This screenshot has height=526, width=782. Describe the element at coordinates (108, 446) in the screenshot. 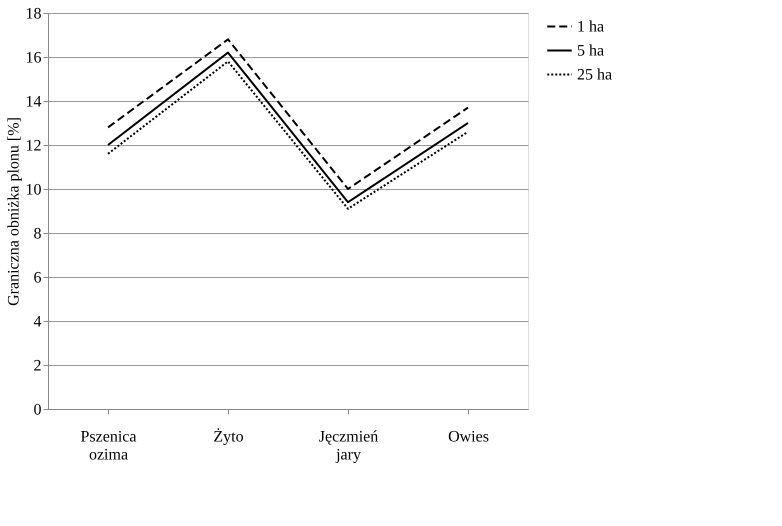

I see `x-tick-label: Pszenica ozima` at that location.